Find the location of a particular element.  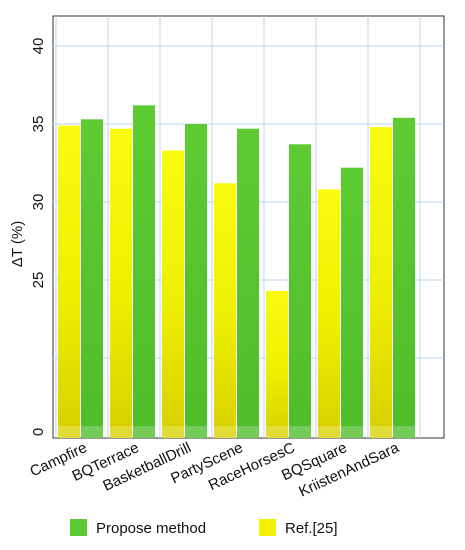

y-tick-label: 30 is located at coordinates (38, 202).